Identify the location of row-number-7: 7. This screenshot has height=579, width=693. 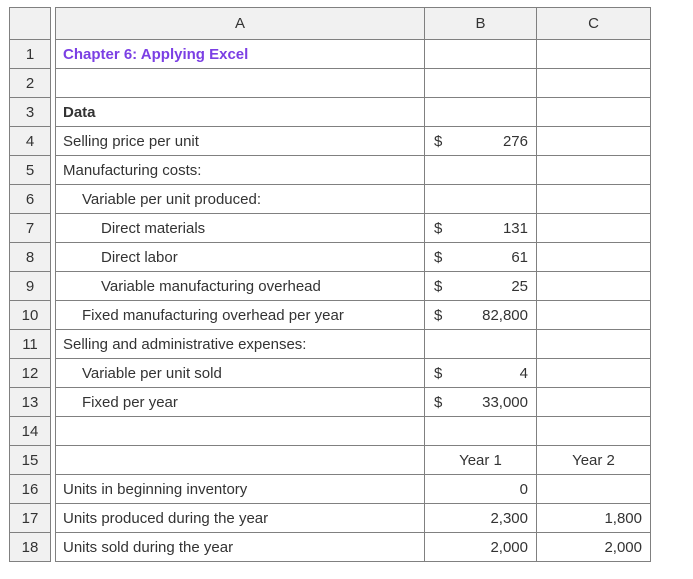
(30, 228).